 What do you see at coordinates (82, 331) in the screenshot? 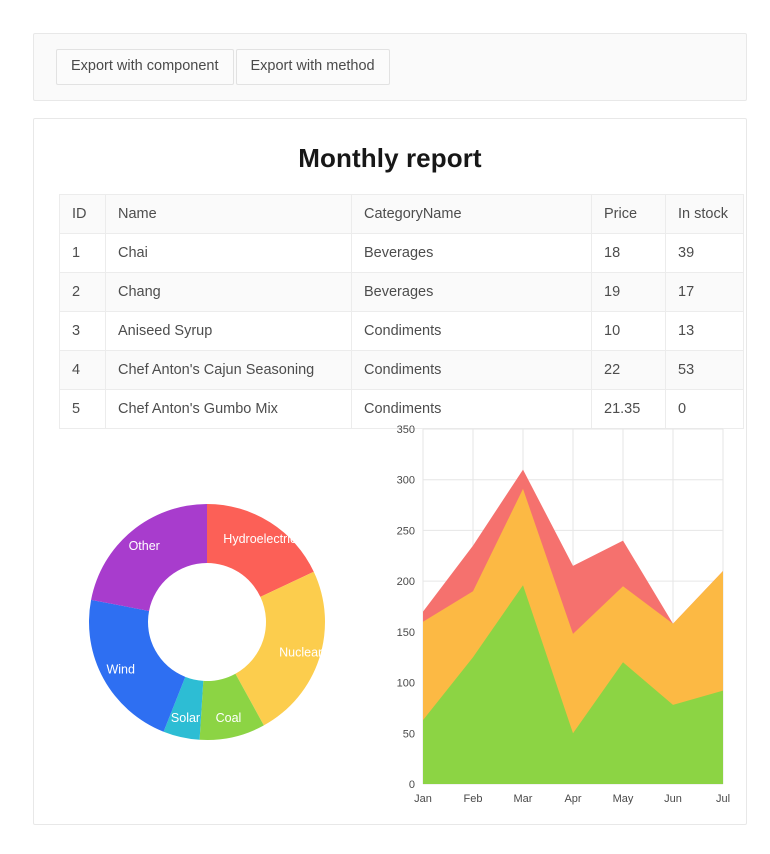
I see `cell-id: 3` at bounding box center [82, 331].